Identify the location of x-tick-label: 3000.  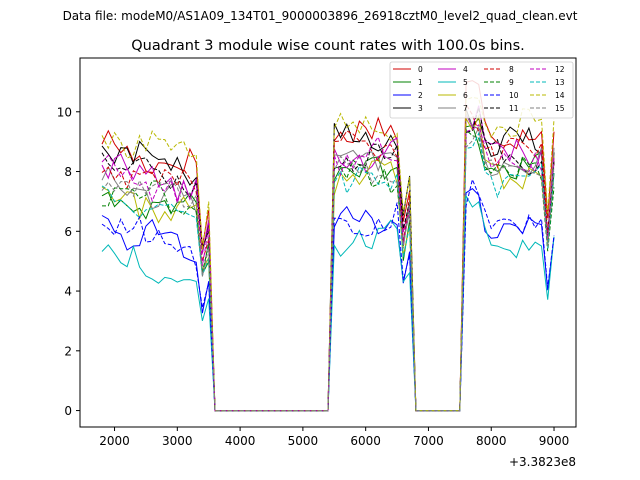
(177, 441).